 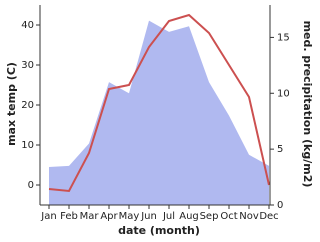 What do you see at coordinates (189, 216) in the screenshot?
I see `x-tick-label: Aug` at bounding box center [189, 216].